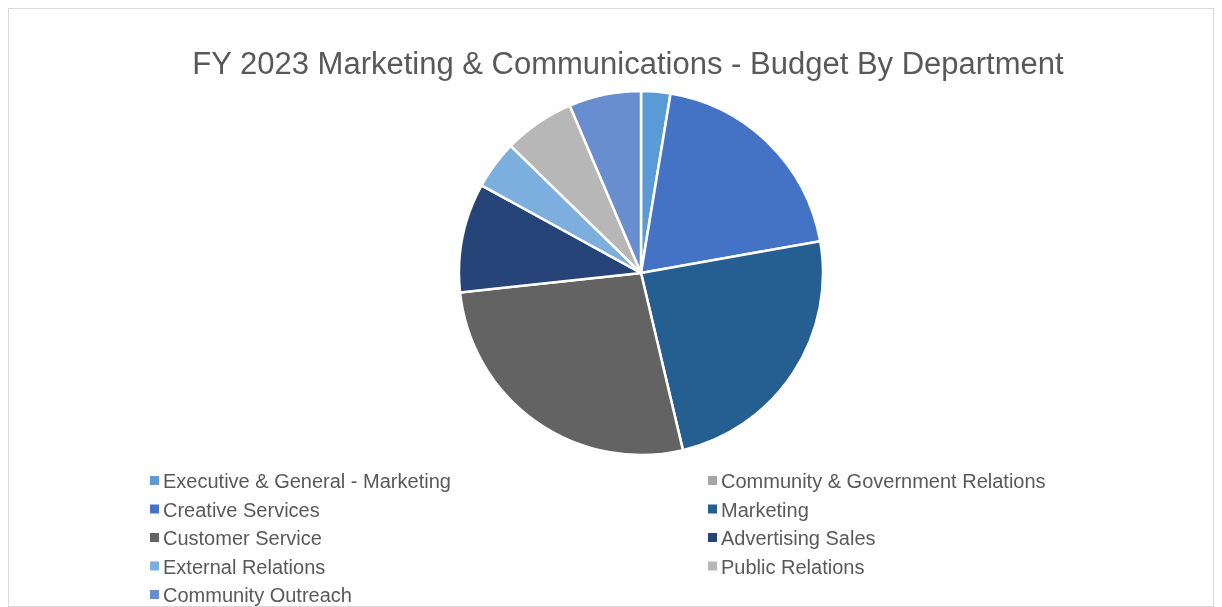 The height and width of the screenshot is (607, 1222). Describe the element at coordinates (244, 566) in the screenshot. I see `legend-label: External Relations` at that location.